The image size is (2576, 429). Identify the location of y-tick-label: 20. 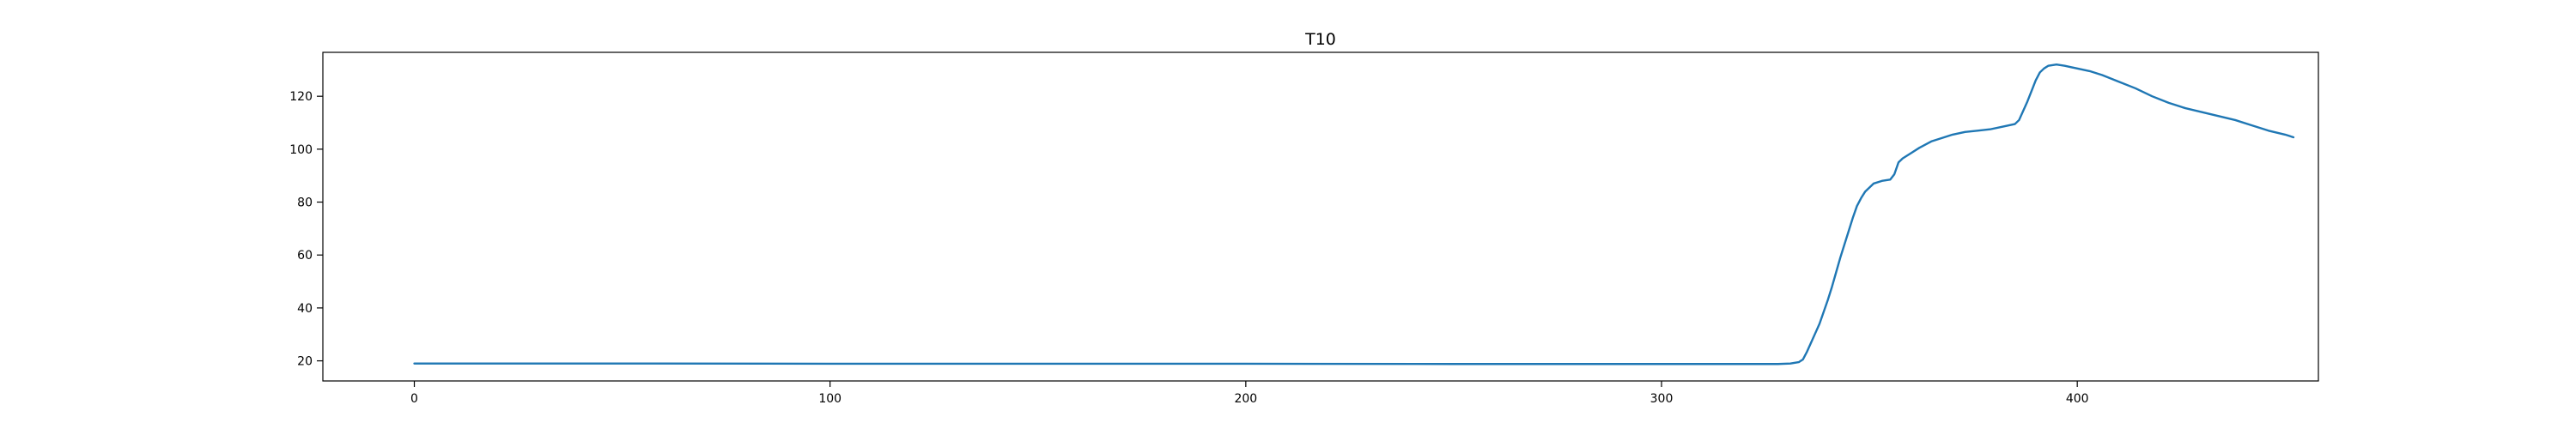
(305, 362).